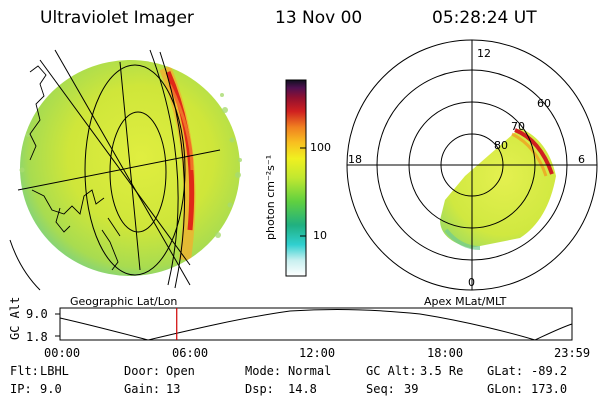 The image size is (600, 400). What do you see at coordinates (484, 18) in the screenshot?
I see `time-label: 05:28:24 UT` at bounding box center [484, 18].